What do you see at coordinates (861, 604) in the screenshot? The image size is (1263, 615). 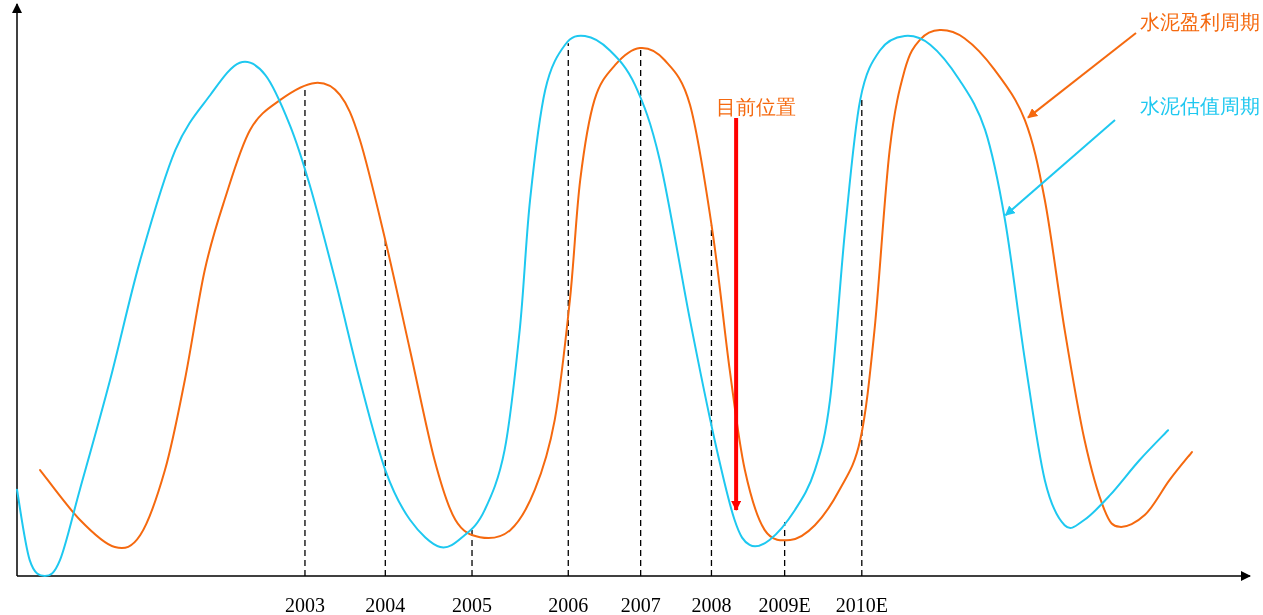 I see `x-tick-label: 2010E` at bounding box center [861, 604].